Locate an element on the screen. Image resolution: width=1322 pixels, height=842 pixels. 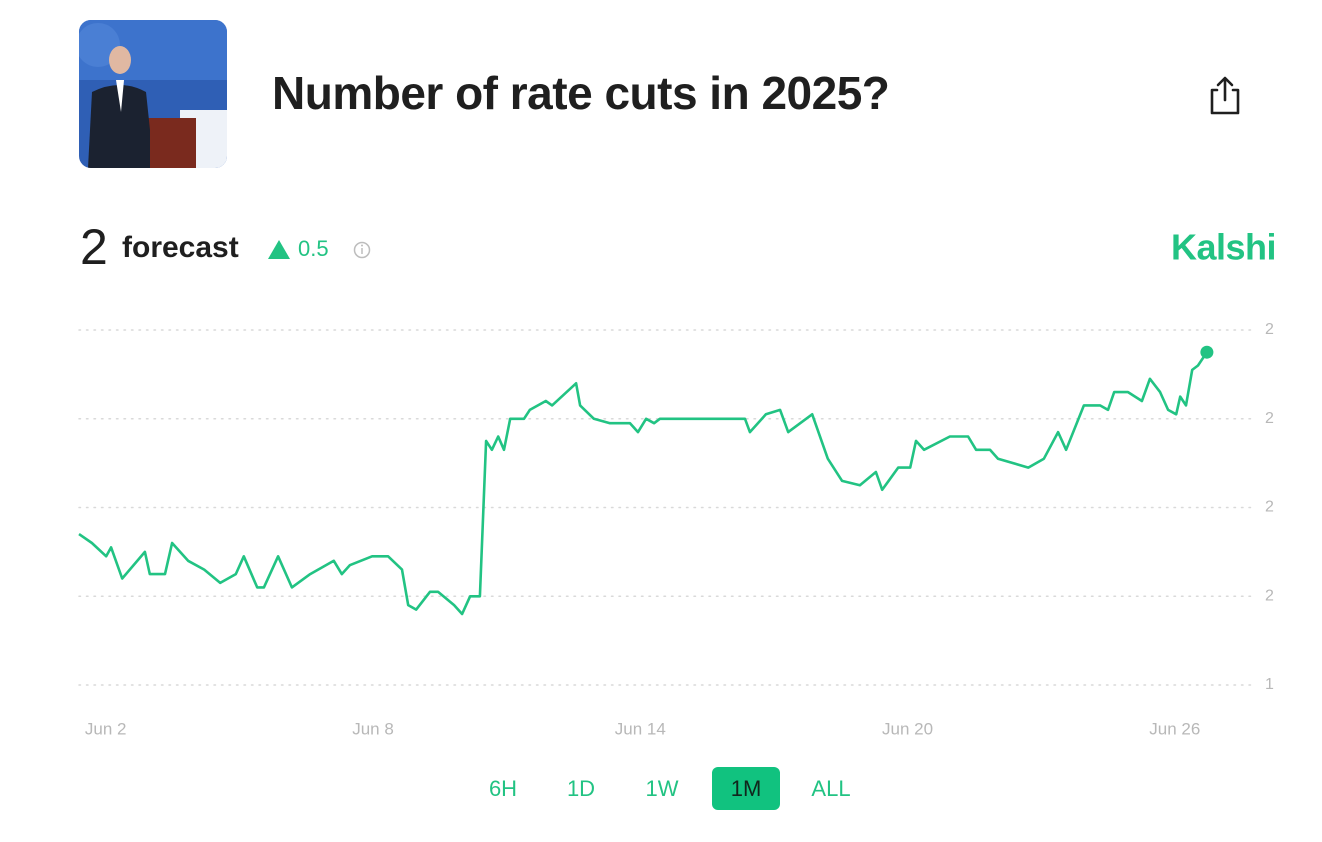
last-point is located at coordinates (1207, 352).